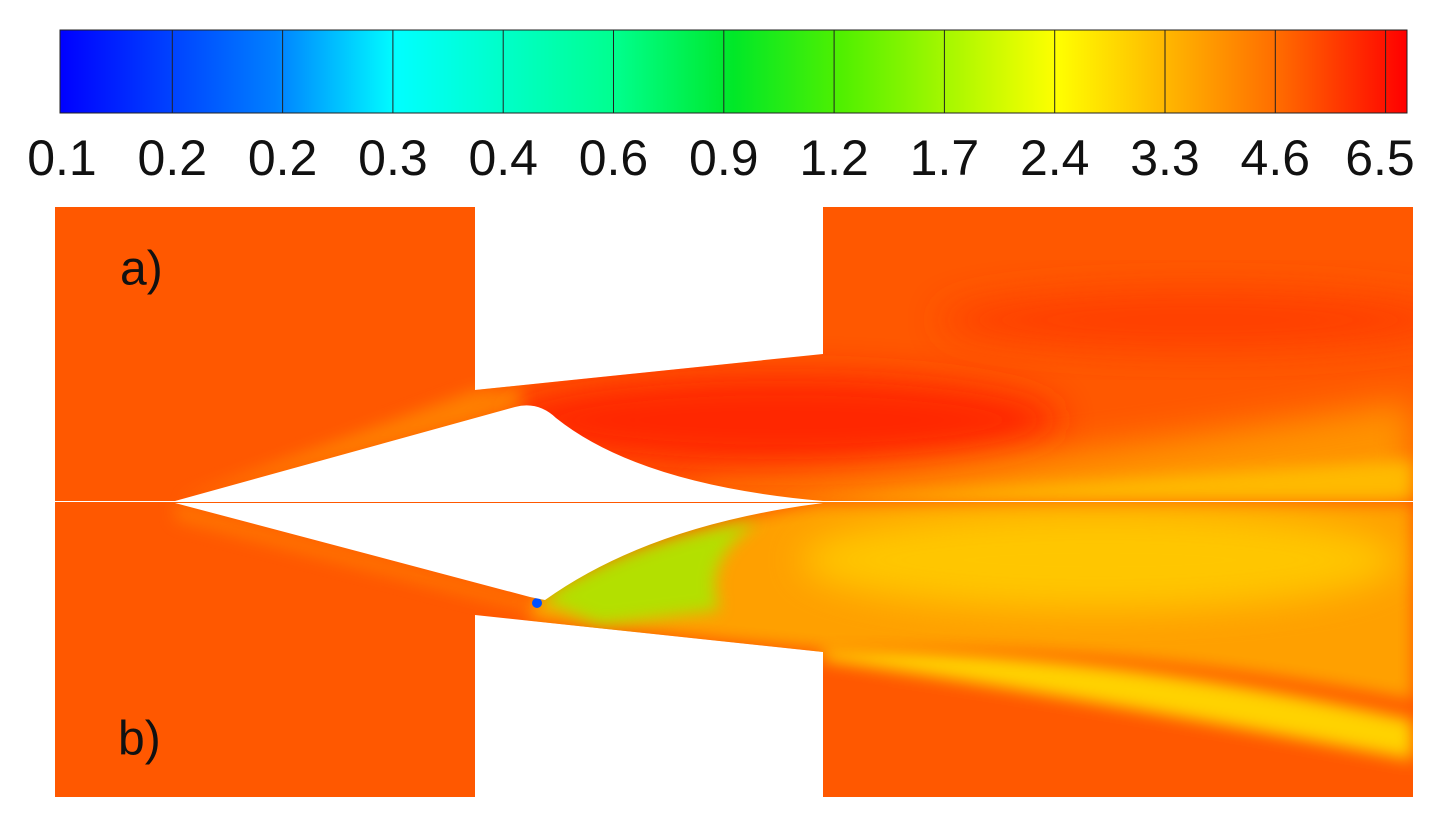  I want to click on colorbar-label: 4.6, so click(1276, 158).